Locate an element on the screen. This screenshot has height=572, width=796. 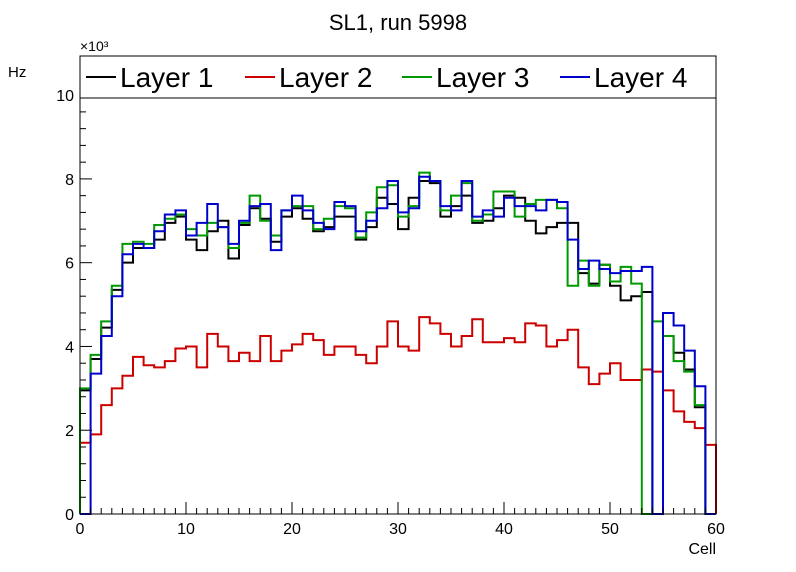
y-tick-label: 8 is located at coordinates (69, 180).